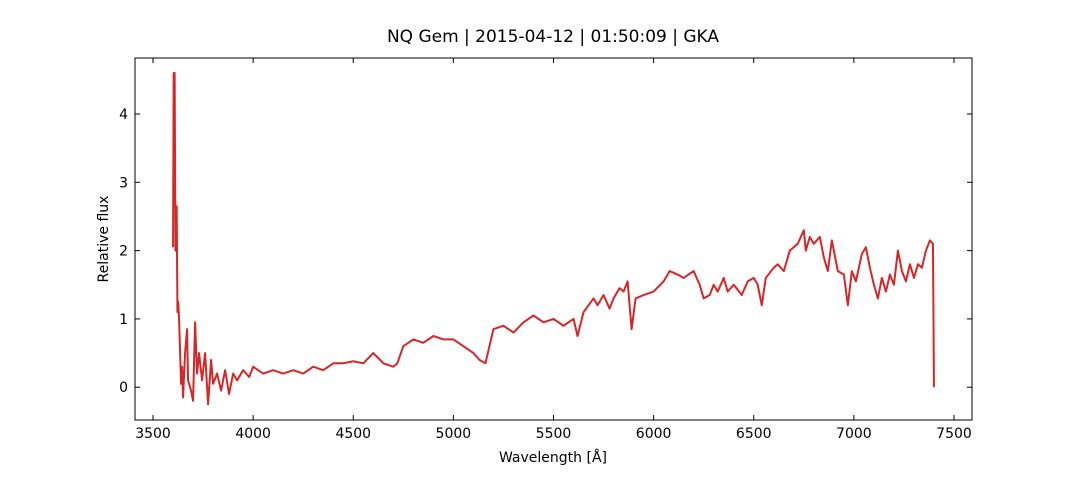 This screenshot has height=480, width=1080. What do you see at coordinates (554, 434) in the screenshot?
I see `x-tick-label: 5500` at bounding box center [554, 434].